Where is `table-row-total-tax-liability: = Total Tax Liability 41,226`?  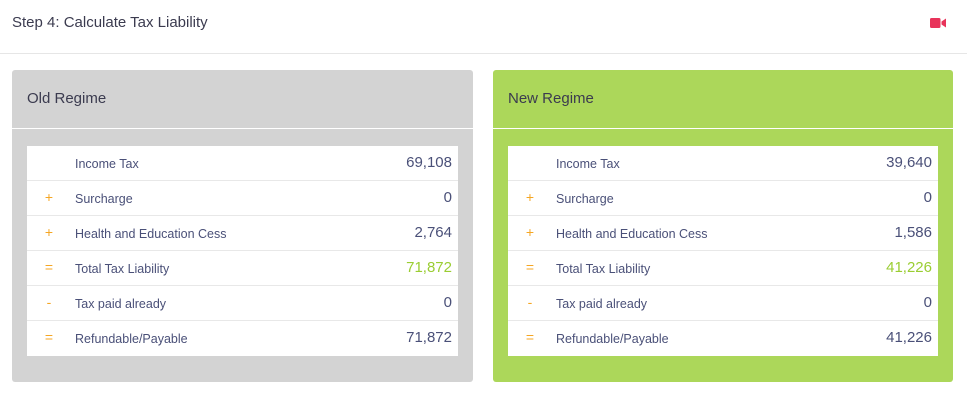 table-row-total-tax-liability: = Total Tax Liability 41,226 is located at coordinates (723, 268).